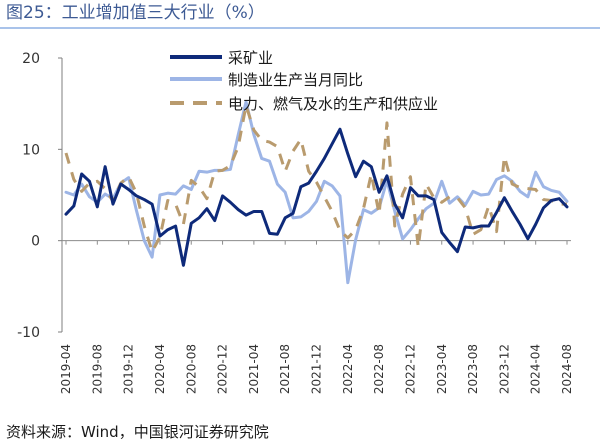  I want to click on x-tick-label: 2024-08, so click(567, 369).